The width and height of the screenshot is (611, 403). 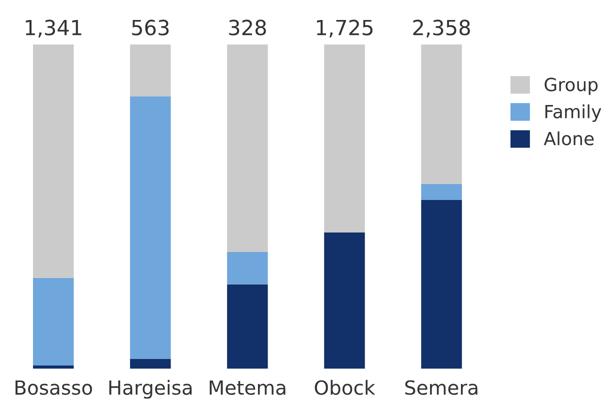 I want to click on x-tick-label: Semera, so click(x=441, y=387).